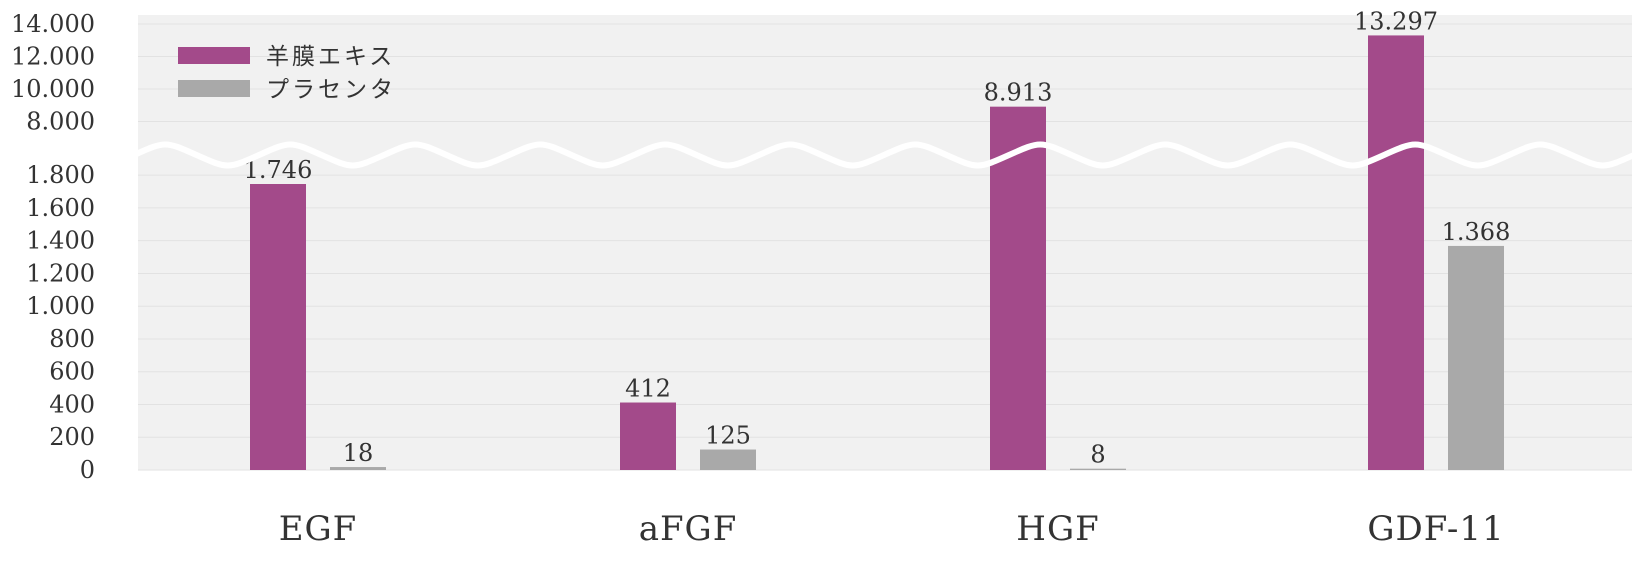 The height and width of the screenshot is (569, 1632). I want to click on y-tick-label: 12.000, so click(53, 57).